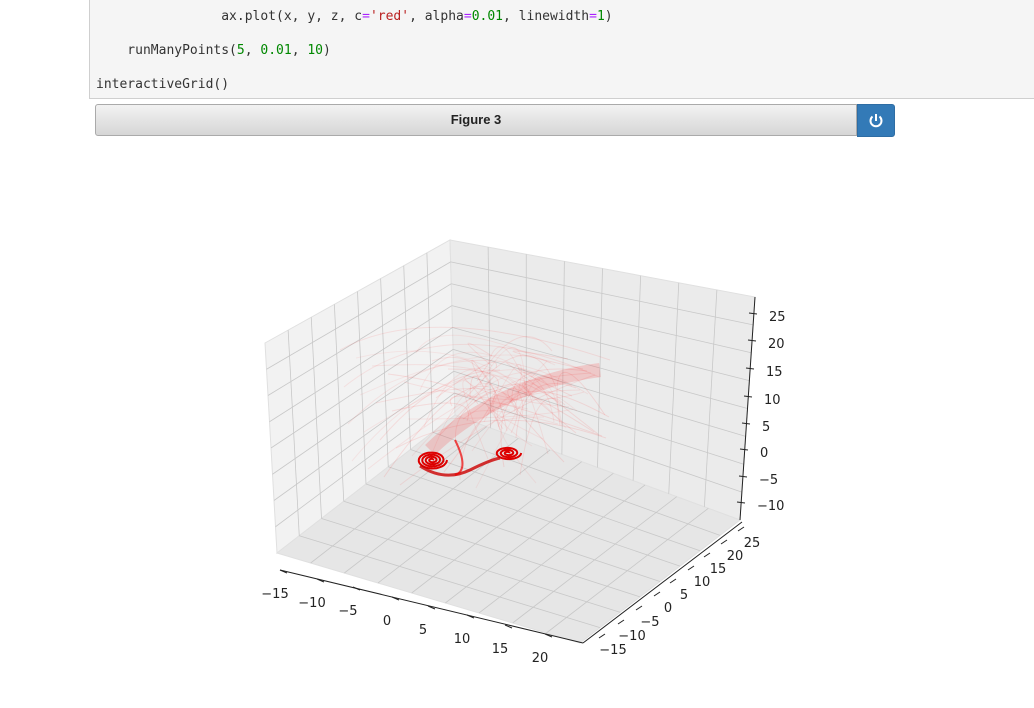  Describe the element at coordinates (274, 594) in the screenshot. I see `x-tick-label: −15` at that location.